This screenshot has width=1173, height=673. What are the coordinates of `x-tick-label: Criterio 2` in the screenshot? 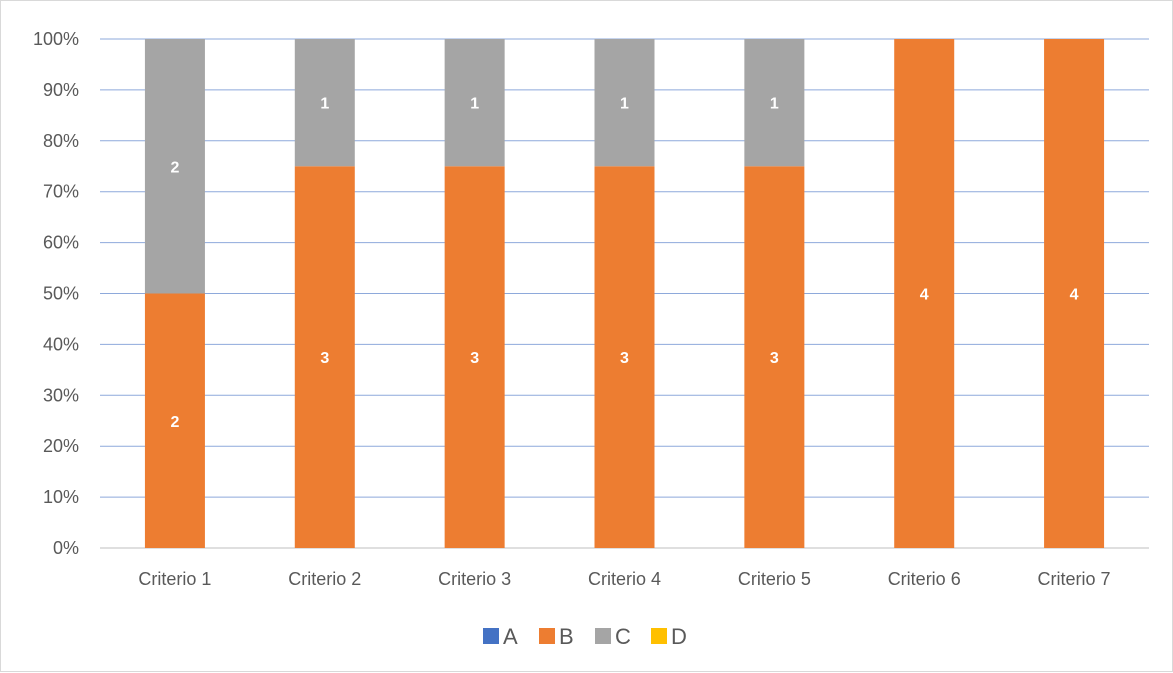 It's located at (324, 579).